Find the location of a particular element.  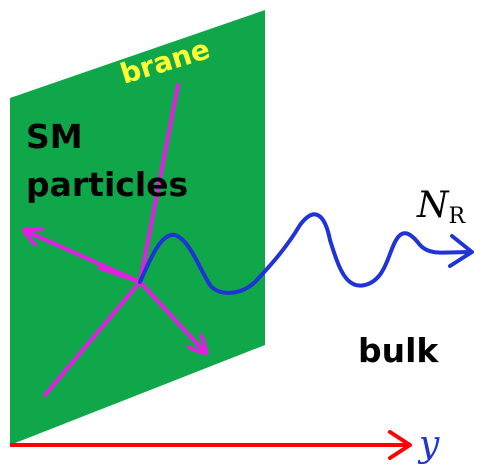

neutrino-arrowhead-icon is located at coordinates (461, 251).